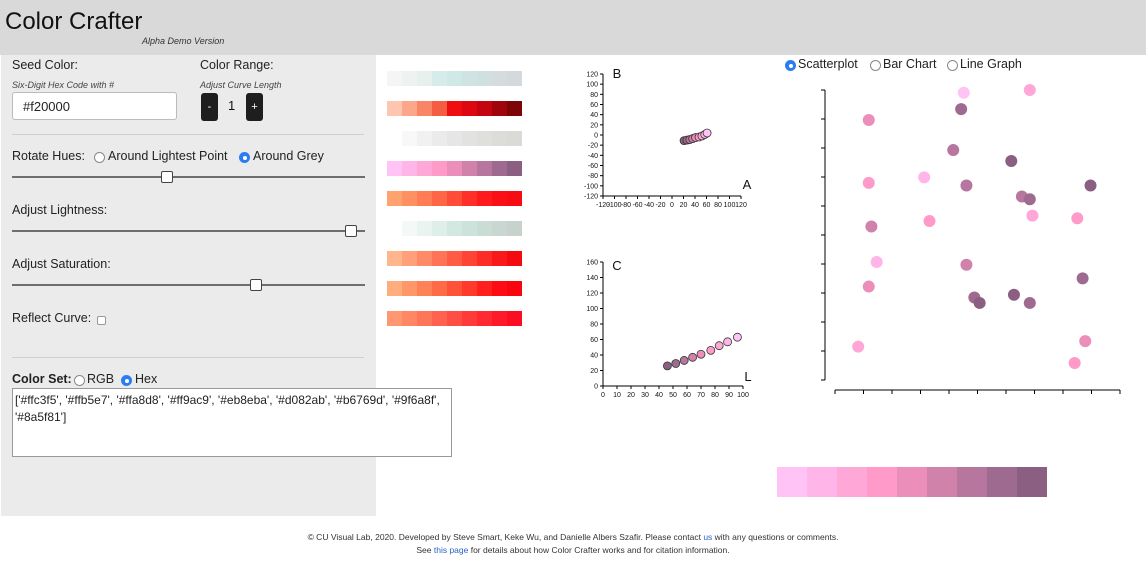 Image resolution: width=1146 pixels, height=580 pixels. Describe the element at coordinates (254, 107) in the screenshot. I see `increment-range-button: +` at that location.